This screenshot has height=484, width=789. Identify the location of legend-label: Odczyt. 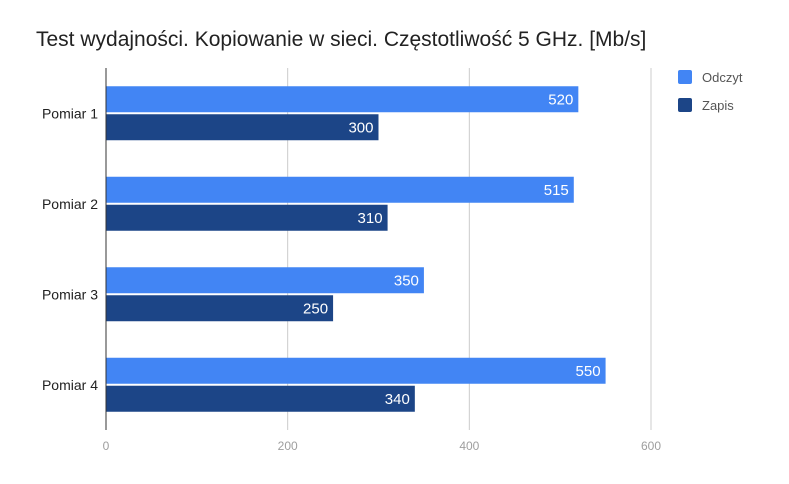
(722, 77).